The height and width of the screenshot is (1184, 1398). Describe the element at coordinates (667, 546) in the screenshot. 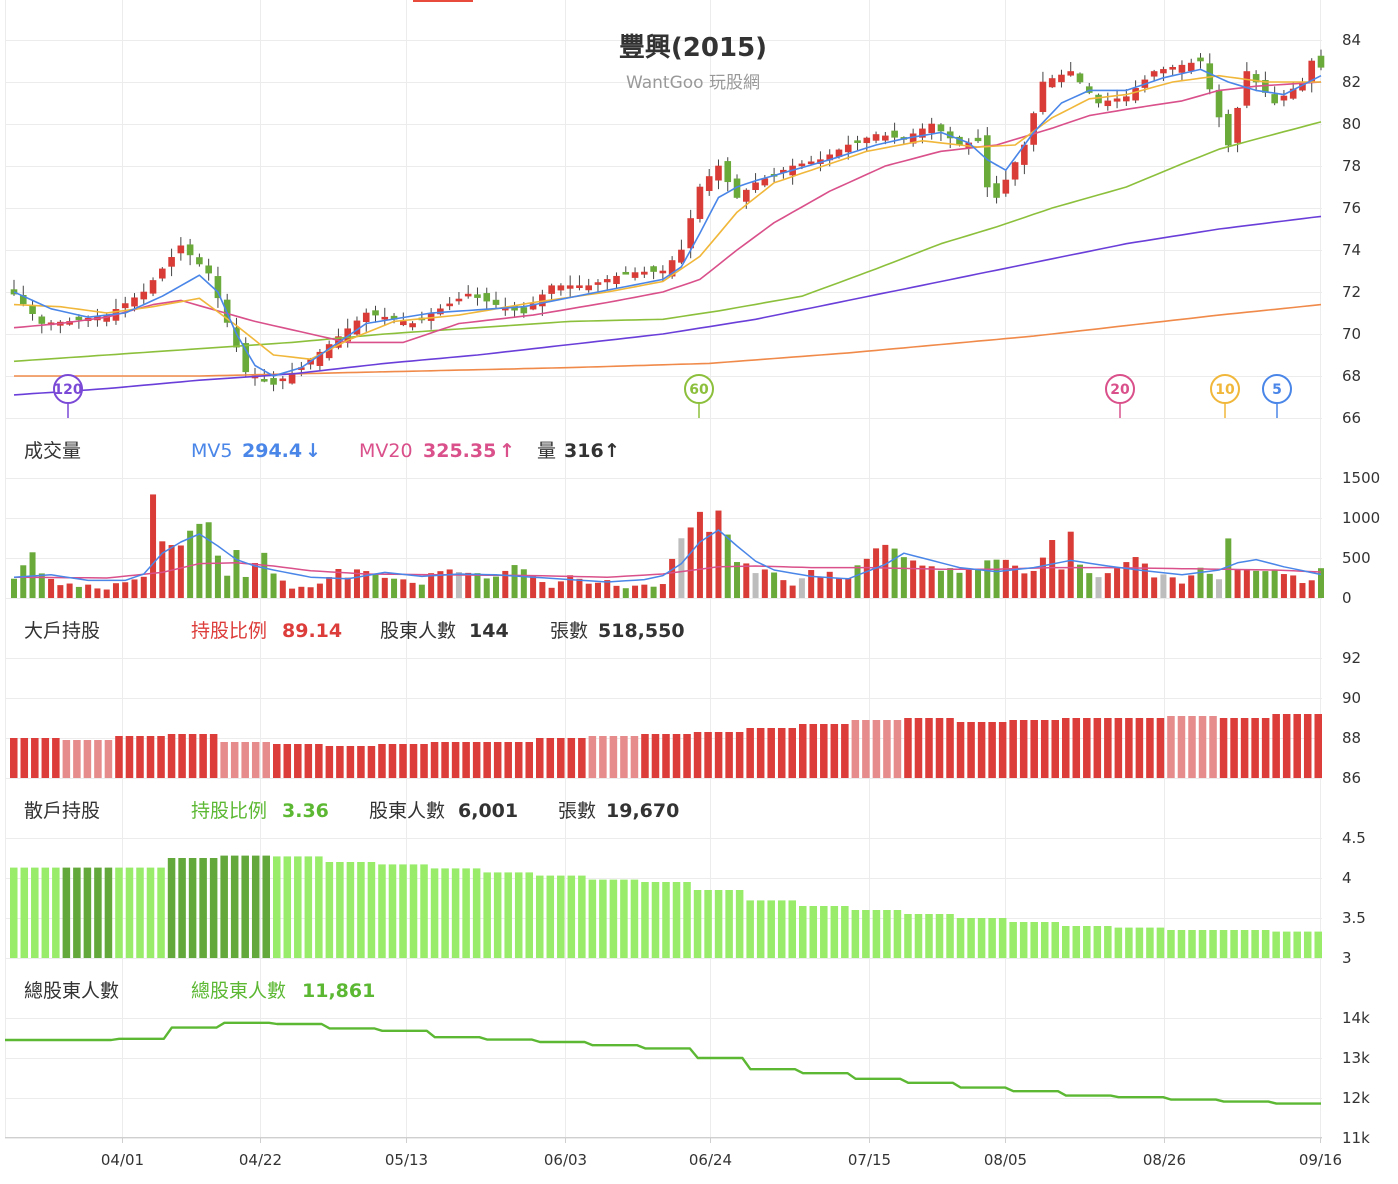

I see `volume-bars` at that location.